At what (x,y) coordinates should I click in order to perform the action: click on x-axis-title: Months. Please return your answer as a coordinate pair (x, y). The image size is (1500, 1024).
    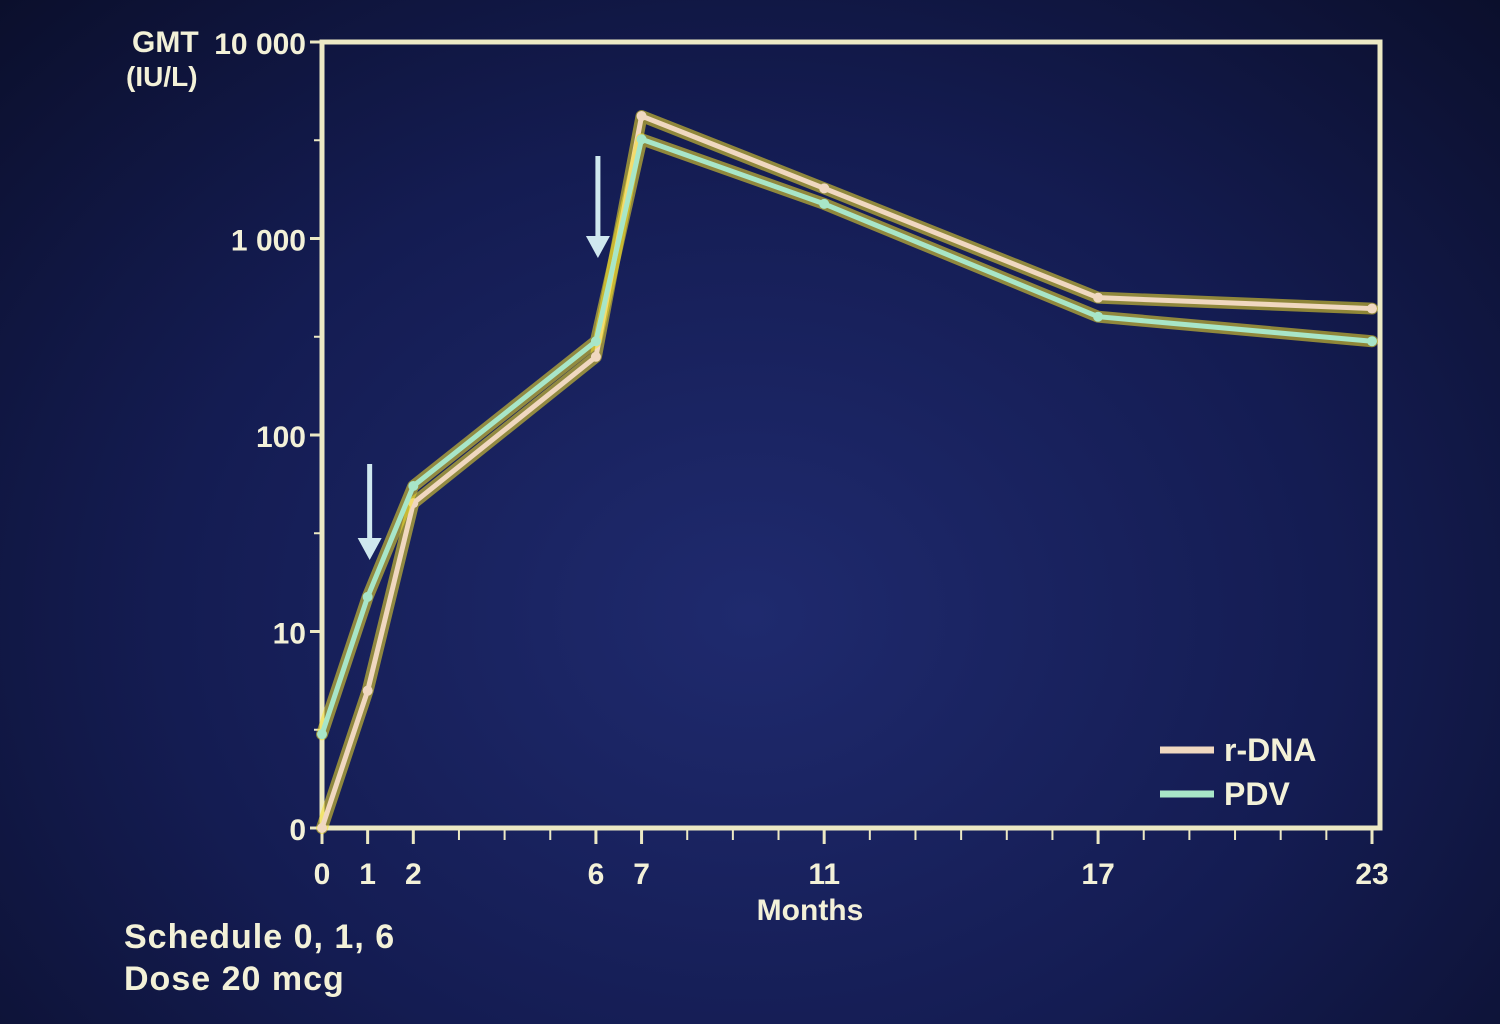
    Looking at the image, I should click on (810, 910).